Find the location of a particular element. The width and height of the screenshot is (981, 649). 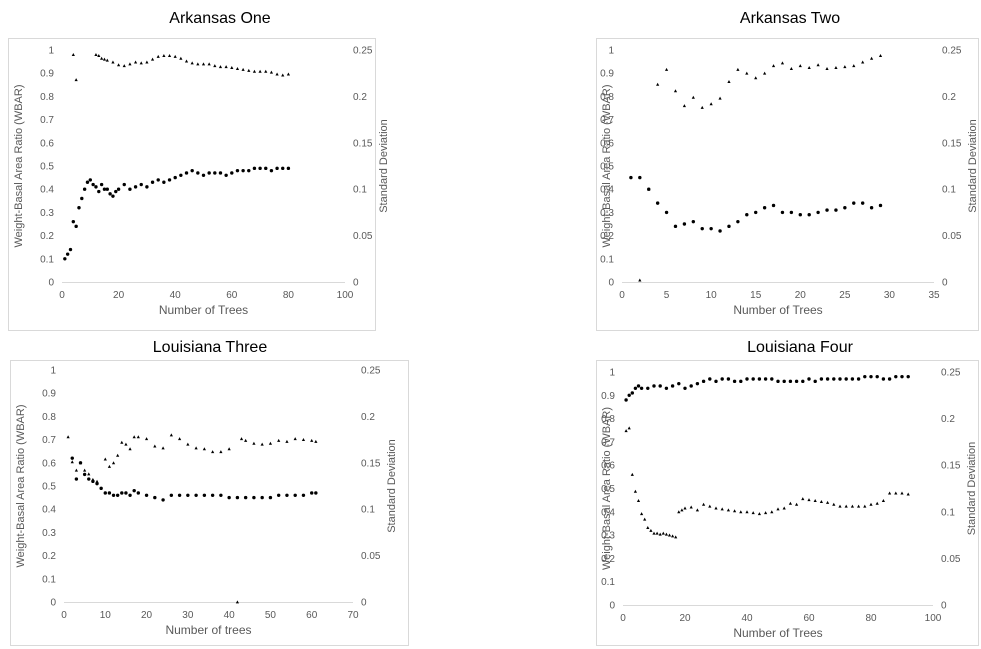

y-tick-label: 0.4 is located at coordinates (49, 510).